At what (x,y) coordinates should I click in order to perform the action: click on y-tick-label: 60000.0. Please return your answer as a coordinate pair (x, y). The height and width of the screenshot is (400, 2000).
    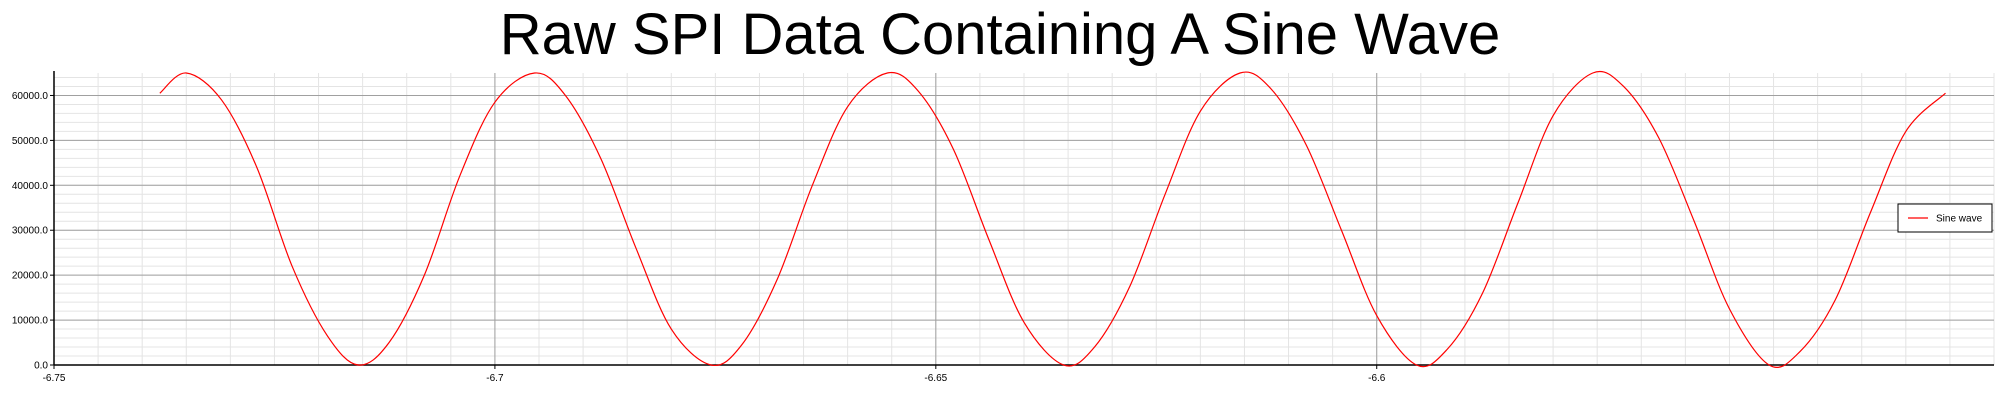
    Looking at the image, I should click on (30, 96).